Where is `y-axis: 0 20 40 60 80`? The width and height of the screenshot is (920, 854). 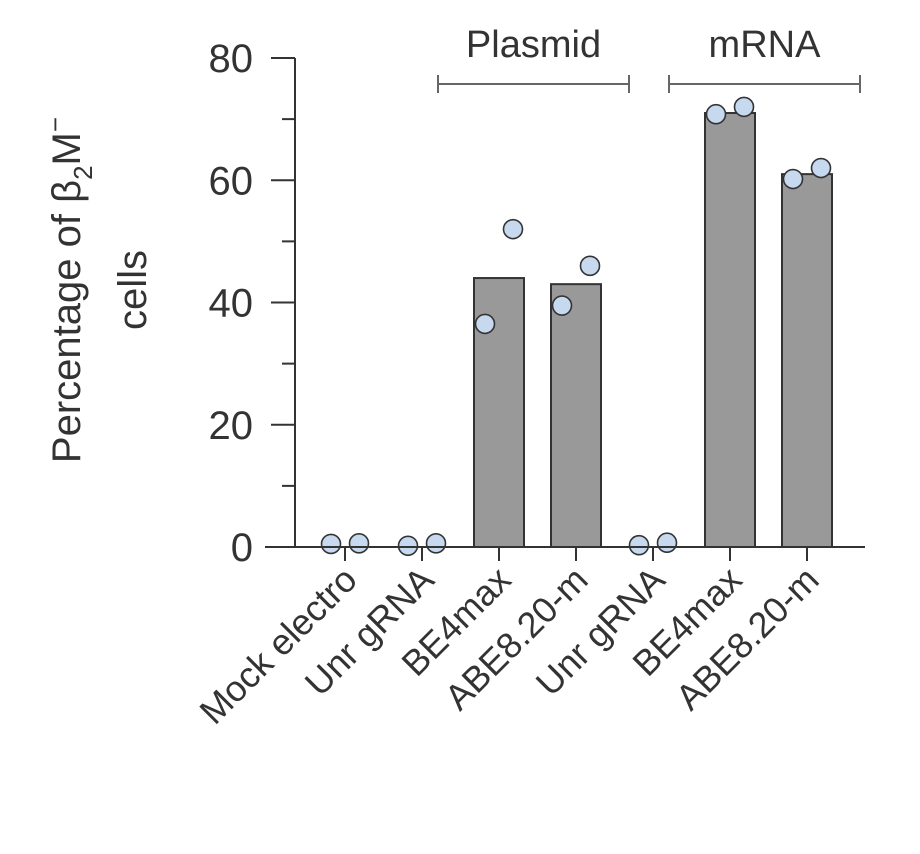
y-axis: 0 20 40 60 80 is located at coordinates (252, 303).